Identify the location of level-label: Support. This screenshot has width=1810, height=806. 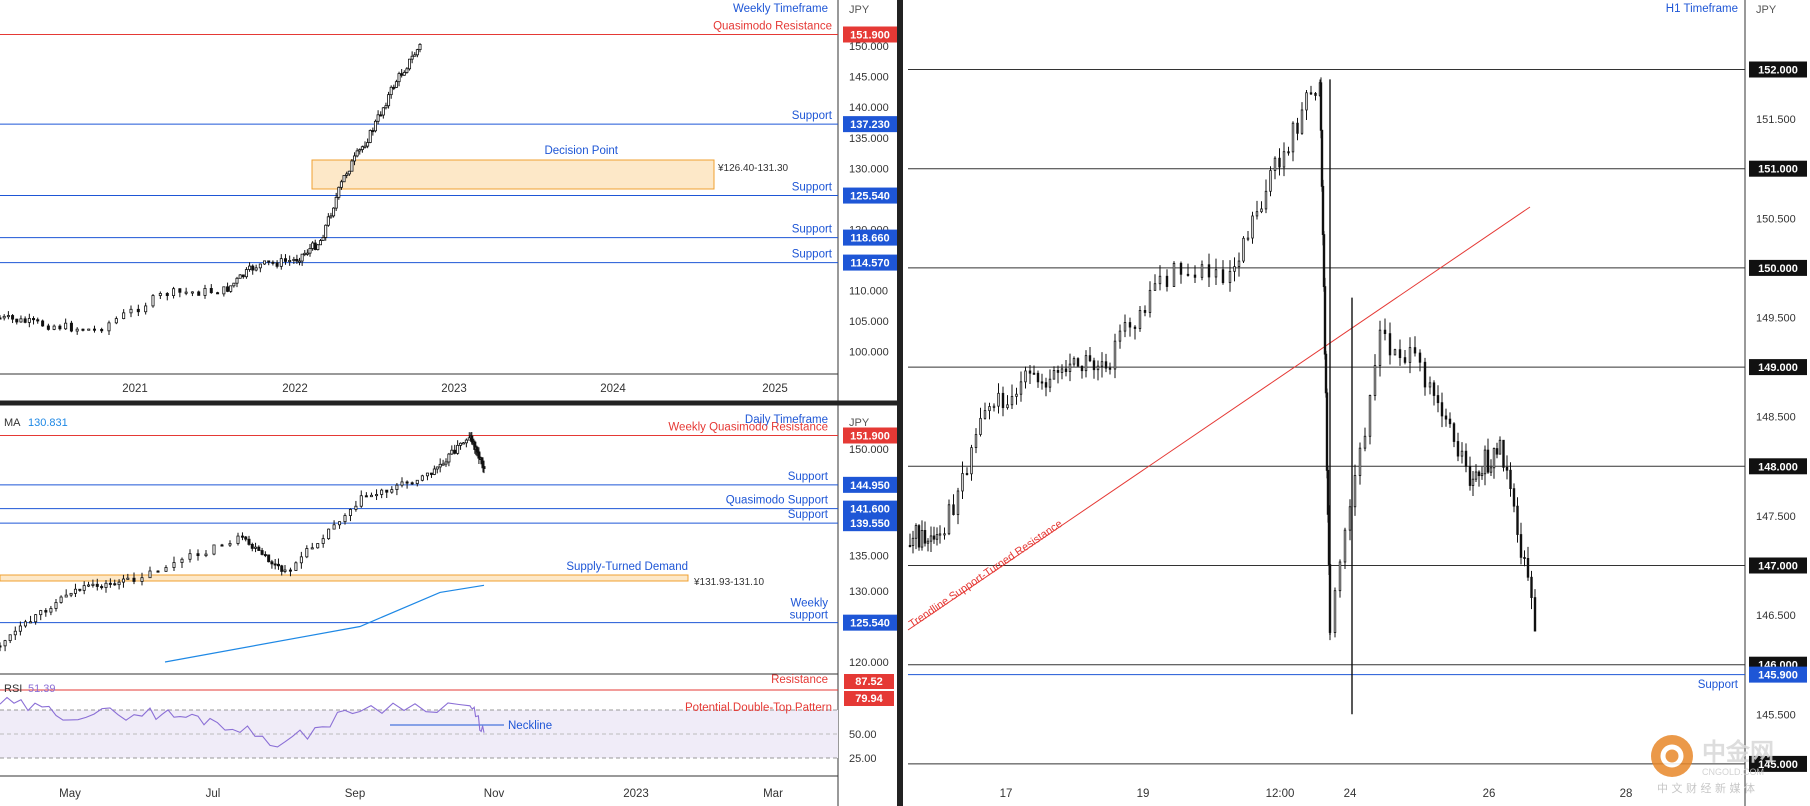
(812, 230).